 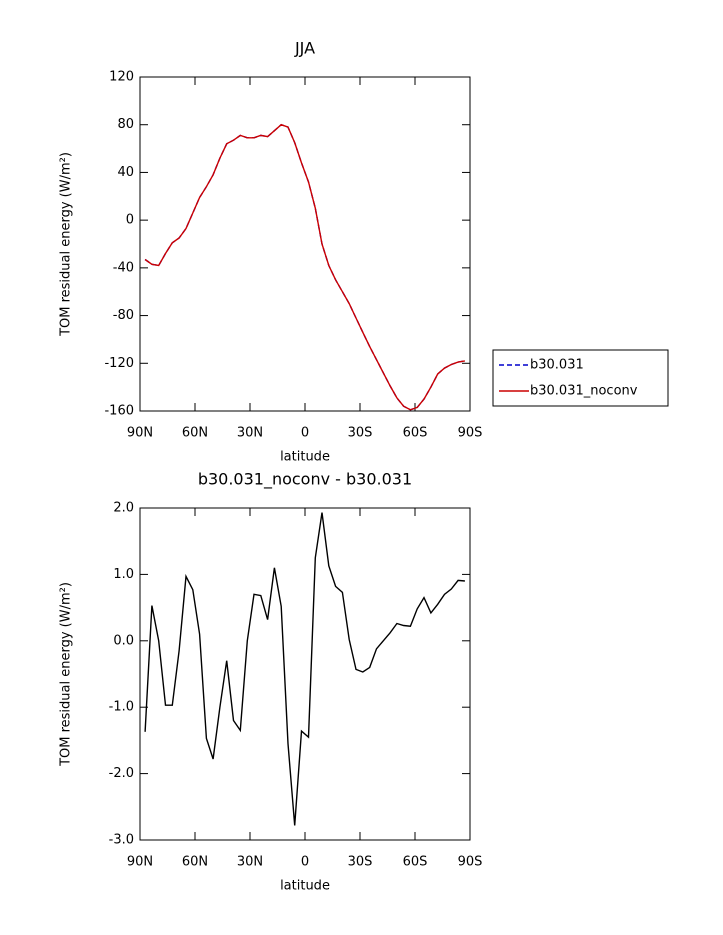 I want to click on legend-box, so click(x=580, y=378).